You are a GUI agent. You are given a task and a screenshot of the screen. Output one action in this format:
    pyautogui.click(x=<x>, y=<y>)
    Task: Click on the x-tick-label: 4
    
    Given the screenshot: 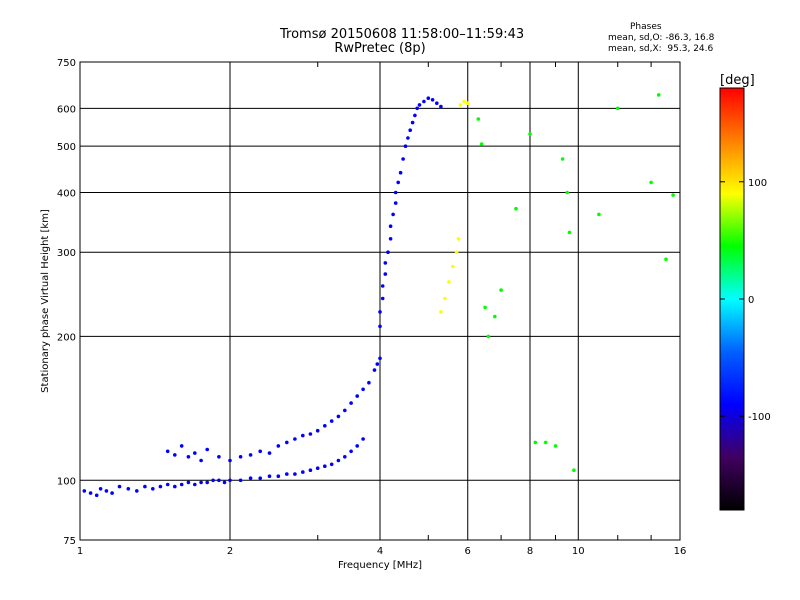 What is the action you would take?
    pyautogui.click(x=380, y=551)
    